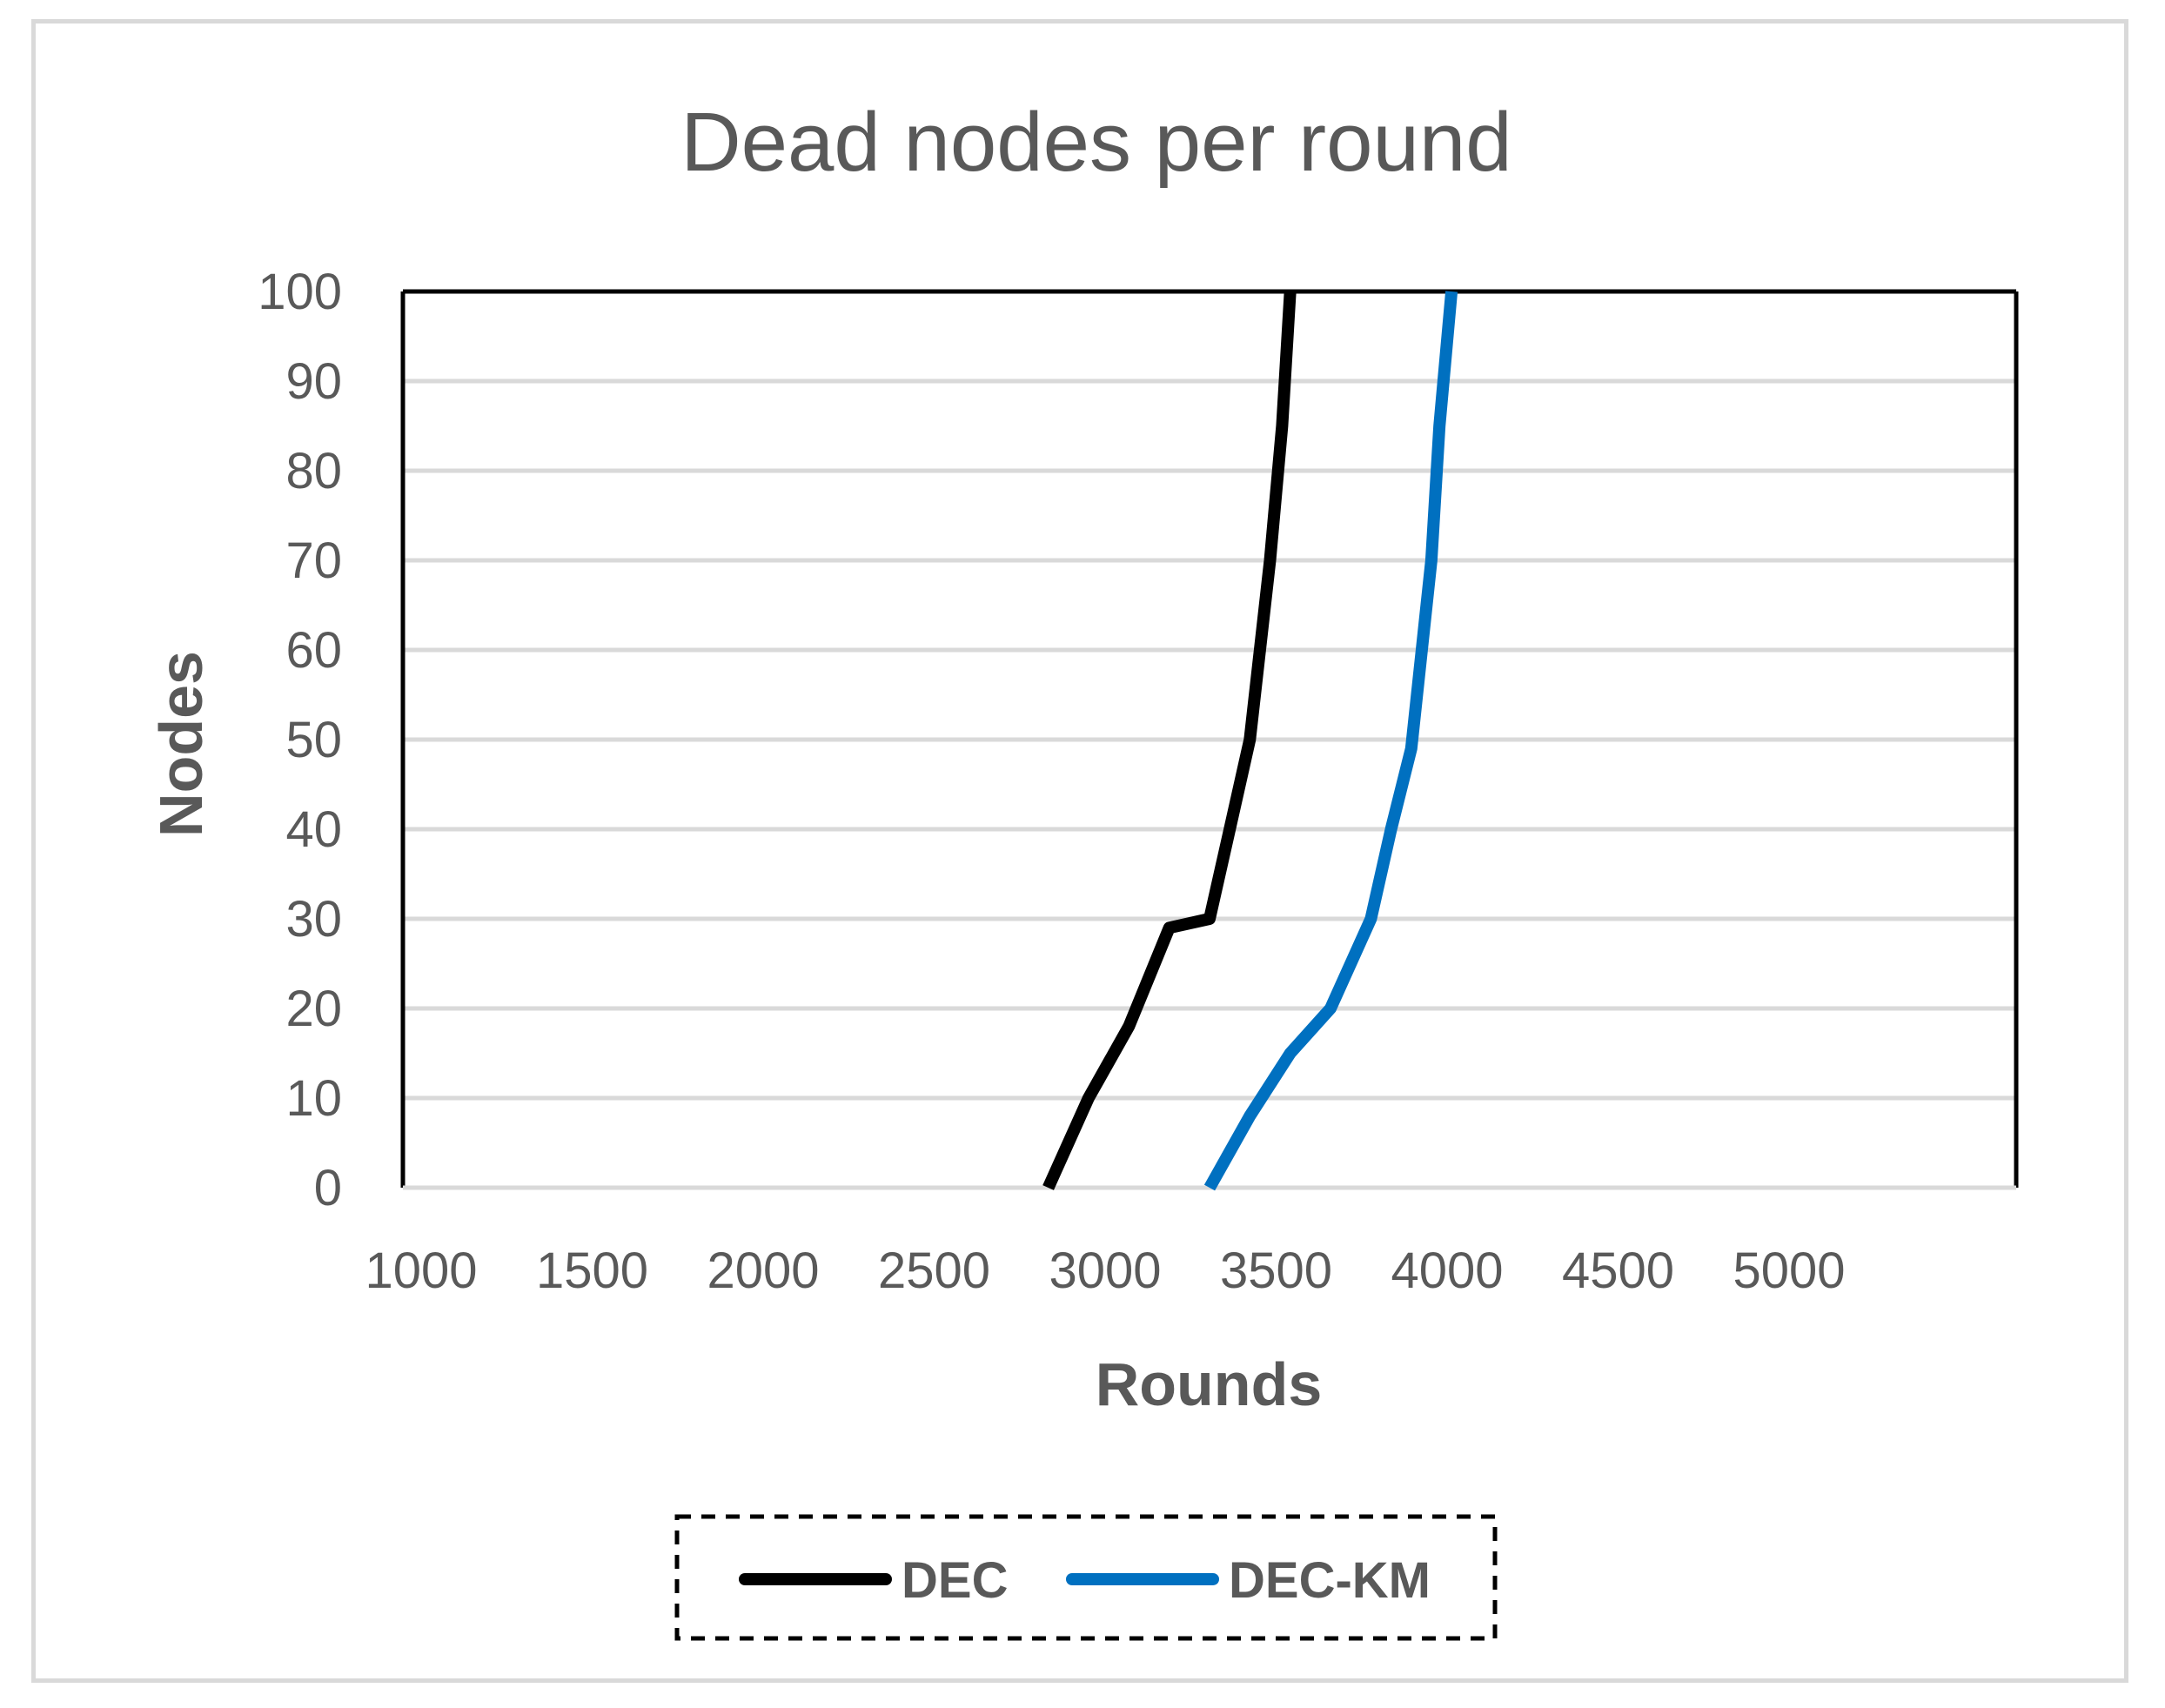 This screenshot has width=2165, height=1708. What do you see at coordinates (181, 744) in the screenshot?
I see `y-axis-title: Nodes` at bounding box center [181, 744].